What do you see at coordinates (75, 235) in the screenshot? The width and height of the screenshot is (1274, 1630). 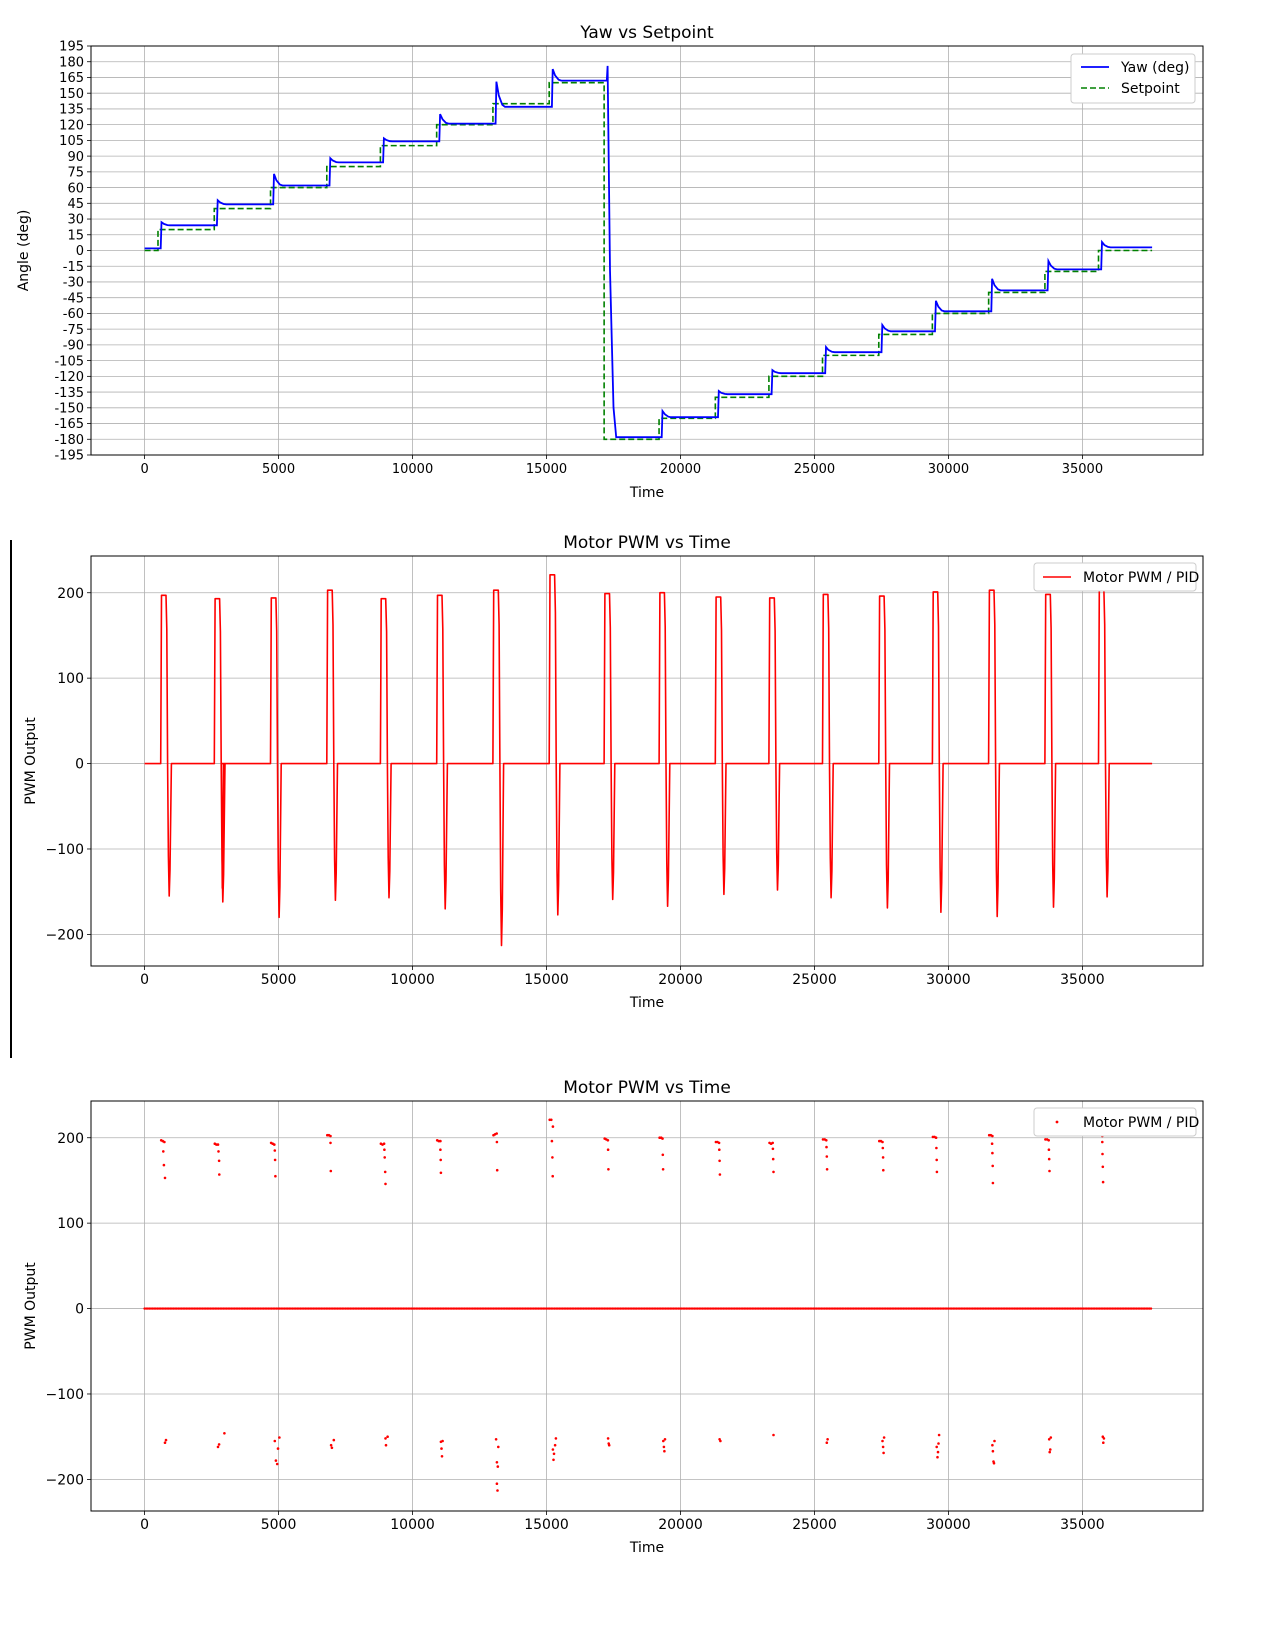 I see `y-tick-label: 15` at bounding box center [75, 235].